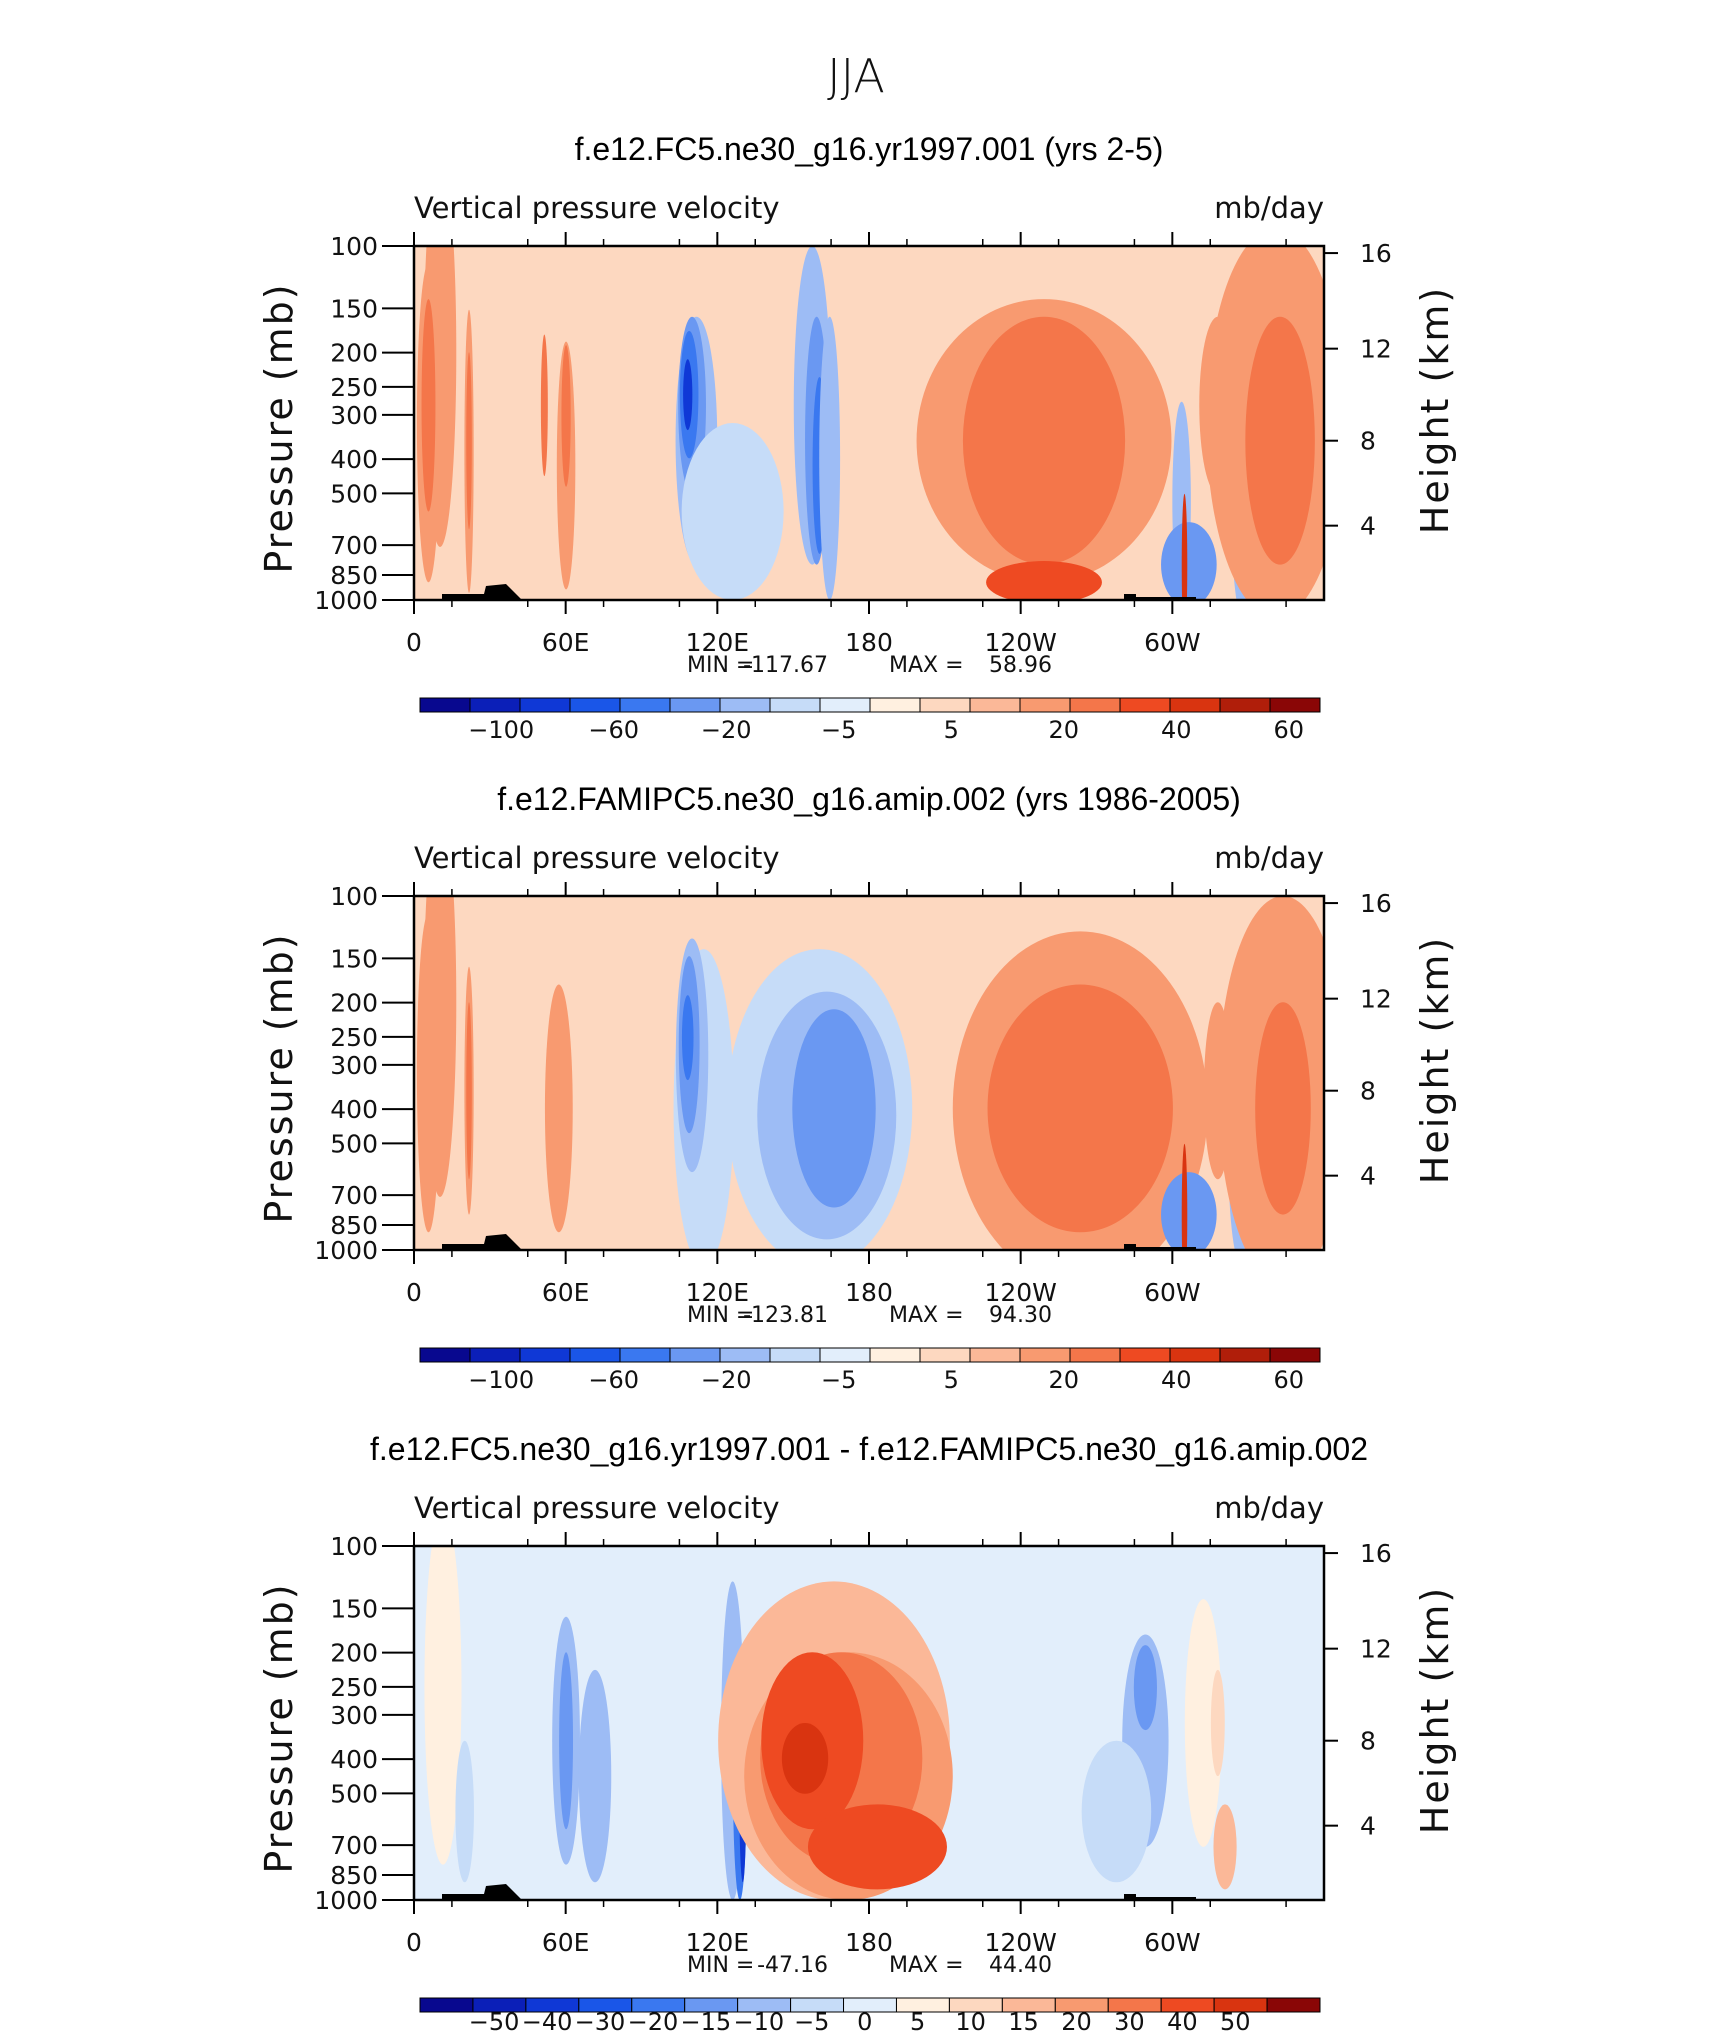 The width and height of the screenshot is (1710, 2038). Describe the element at coordinates (597, 208) in the screenshot. I see `variable-label: Vertical pressure velocity` at that location.